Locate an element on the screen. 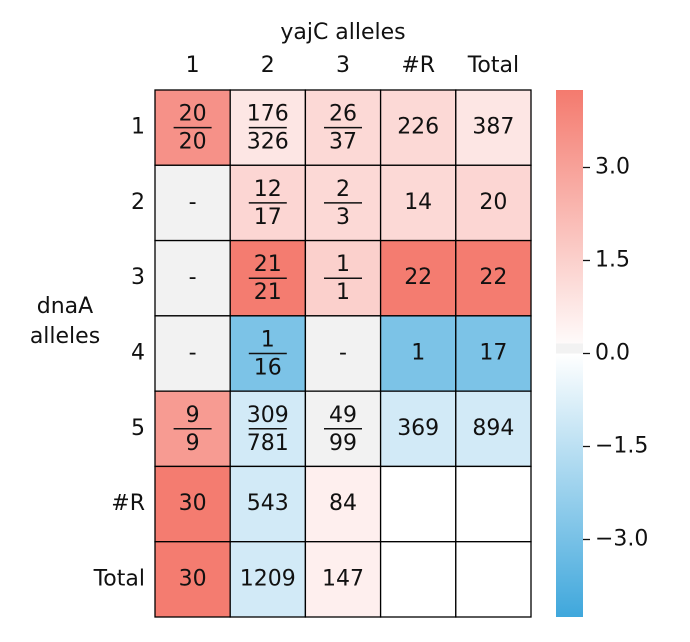  cell-denominator: 17 is located at coordinates (268, 217).